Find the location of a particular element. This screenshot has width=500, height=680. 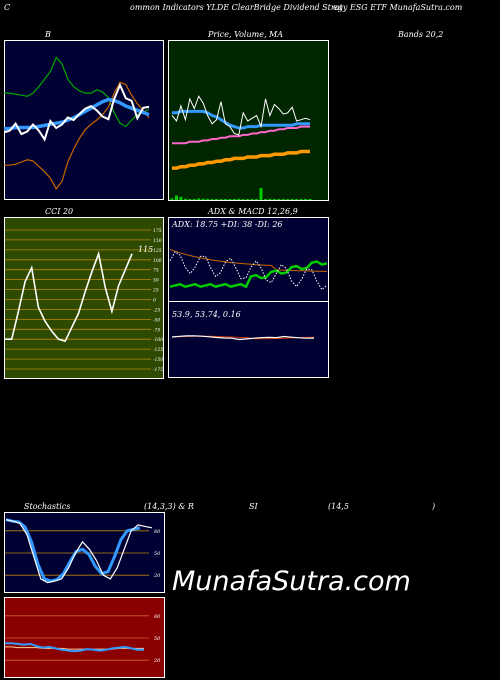

adx-background is located at coordinates (248, 259).